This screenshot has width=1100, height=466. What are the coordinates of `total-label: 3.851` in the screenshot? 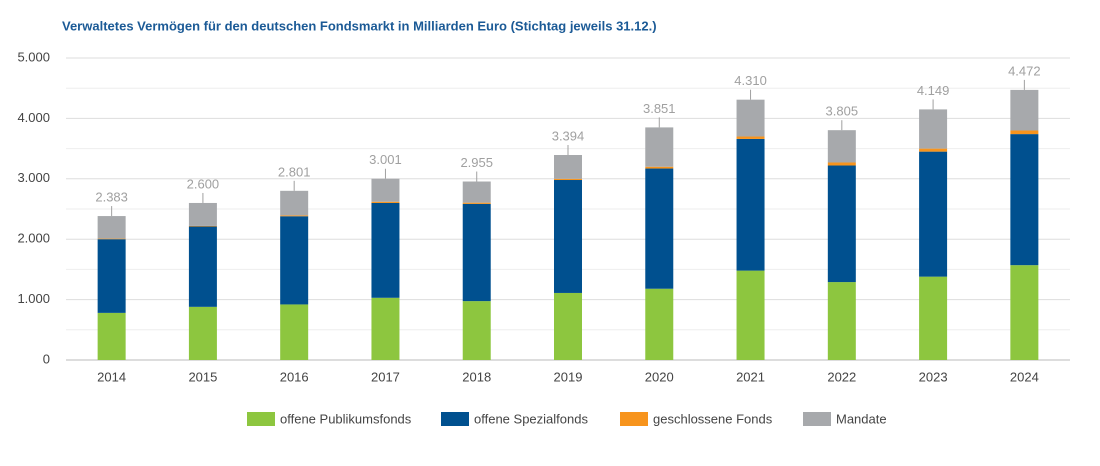 It's located at (659, 108).